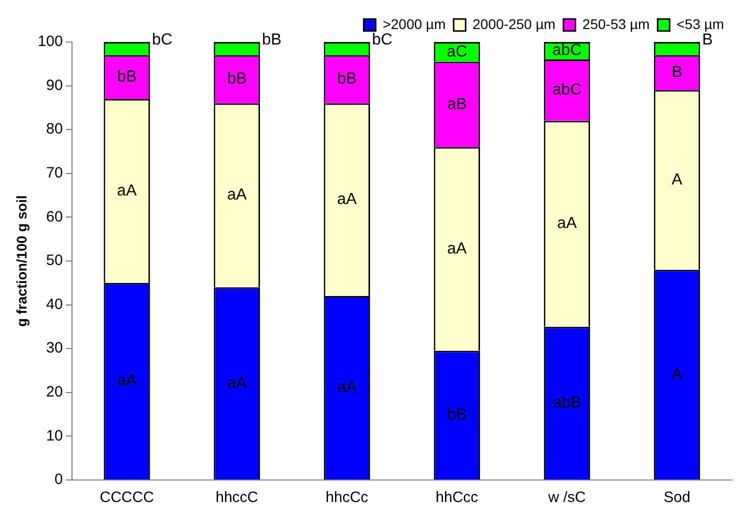 The image size is (752, 515). What do you see at coordinates (54, 261) in the screenshot?
I see `y-tick-label: 50` at bounding box center [54, 261].